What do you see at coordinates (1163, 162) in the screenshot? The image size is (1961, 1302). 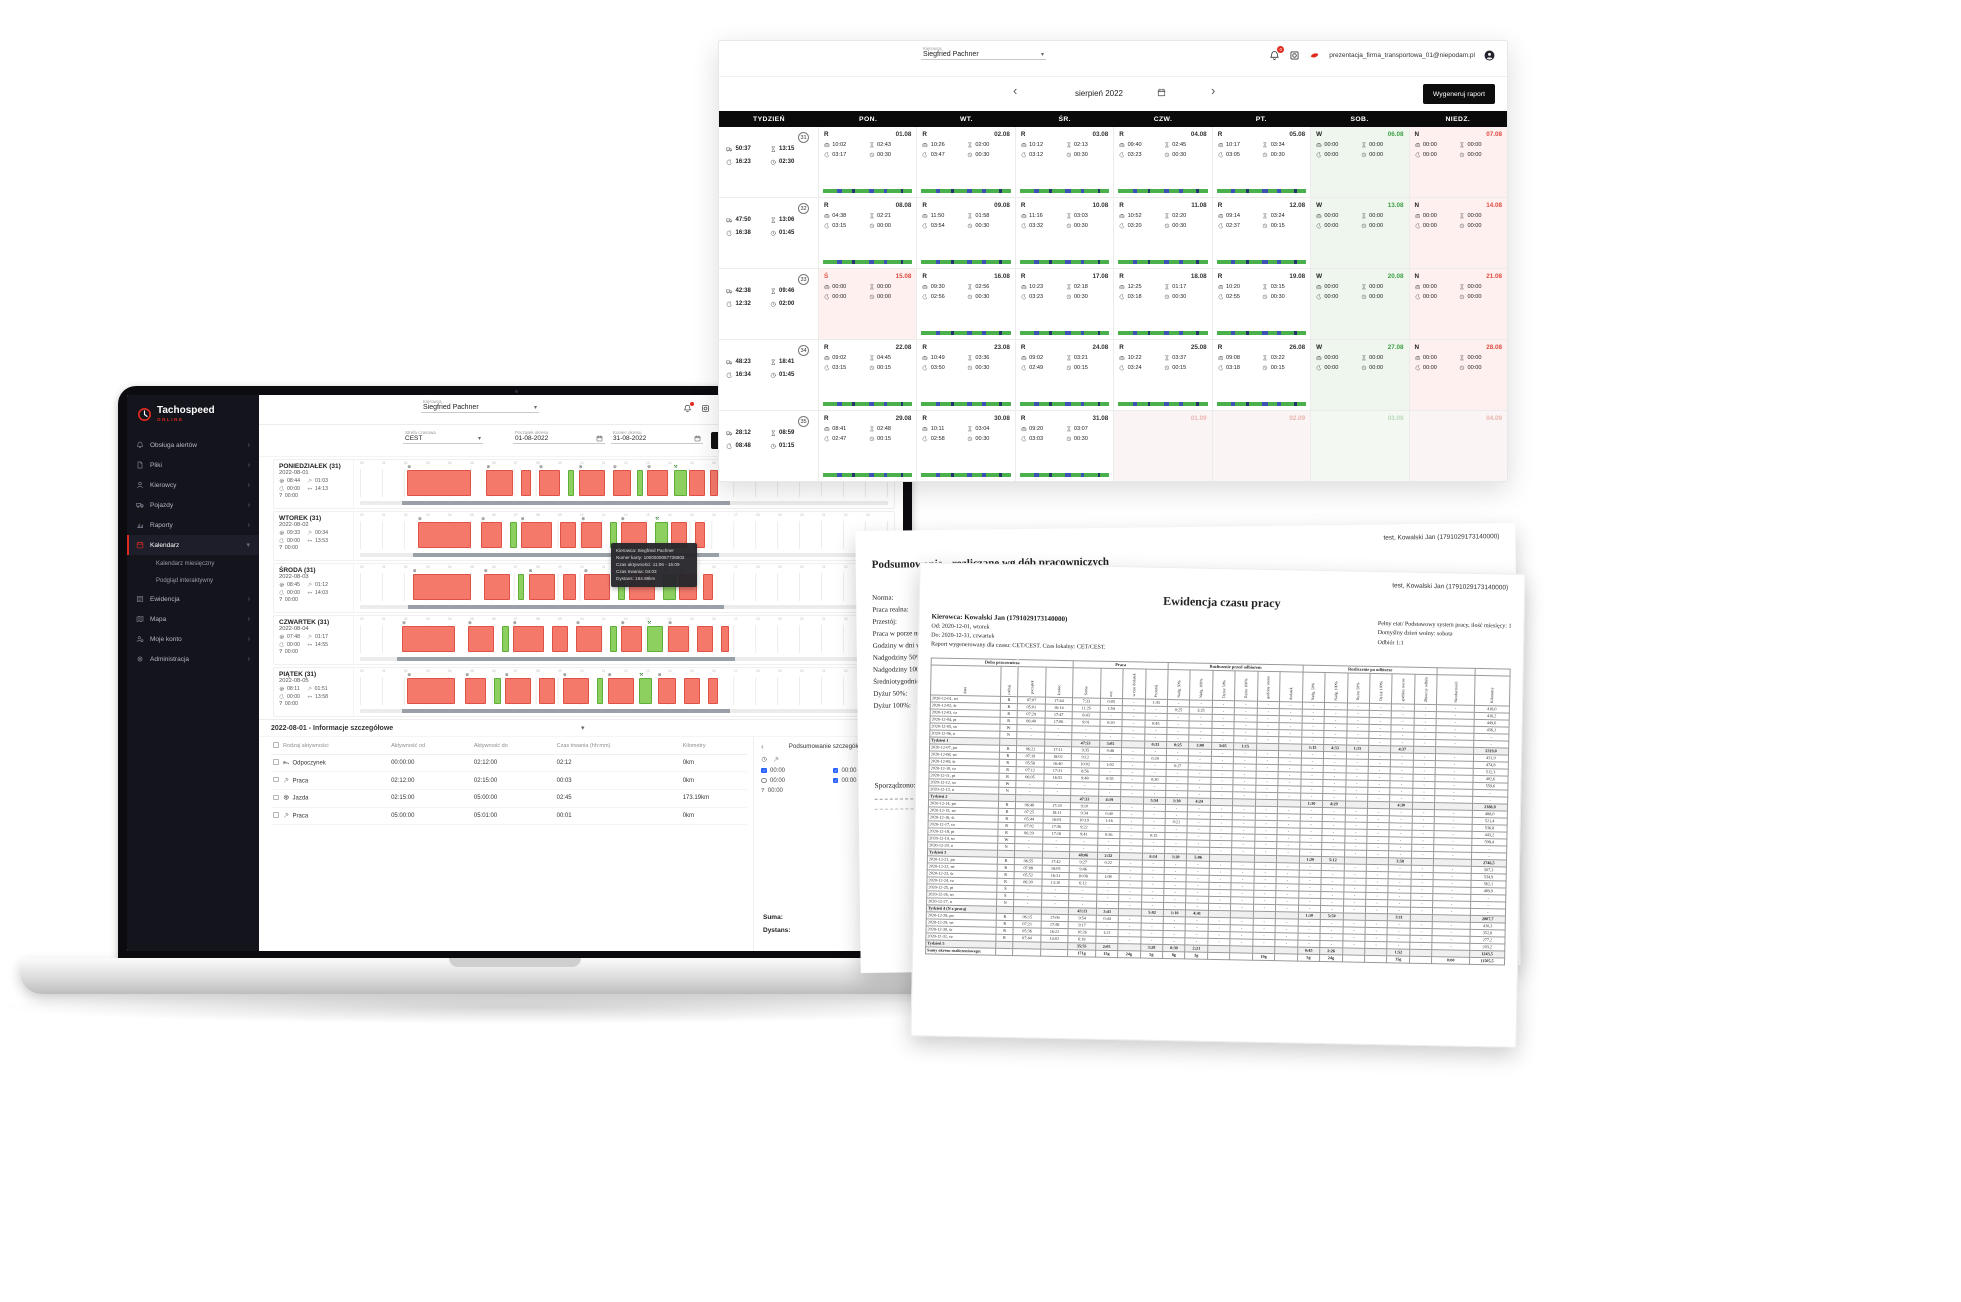 I see `calendar-day-cell: R 04.08 09:40 02:45 03:23 00:30` at bounding box center [1163, 162].